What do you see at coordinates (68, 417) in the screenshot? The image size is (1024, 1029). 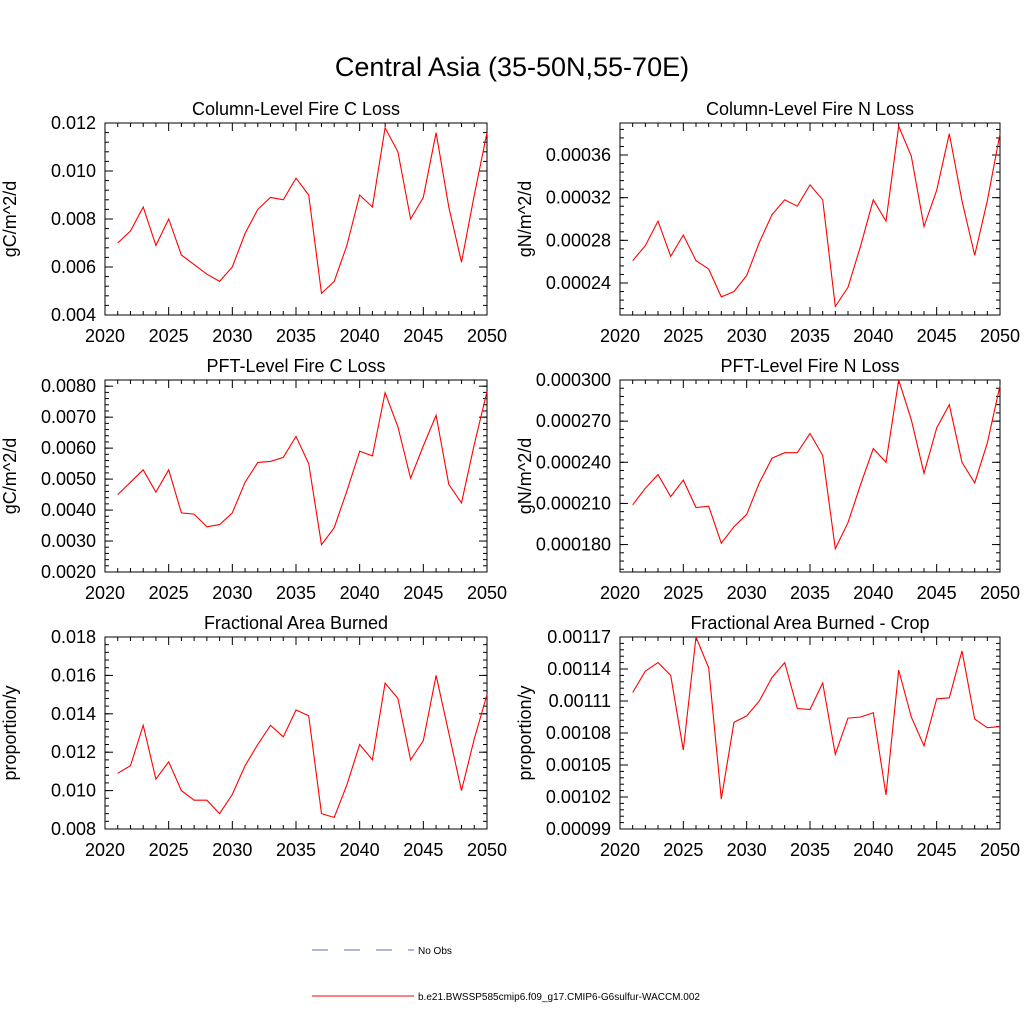 I see `y-tick-label: 0.0070` at bounding box center [68, 417].